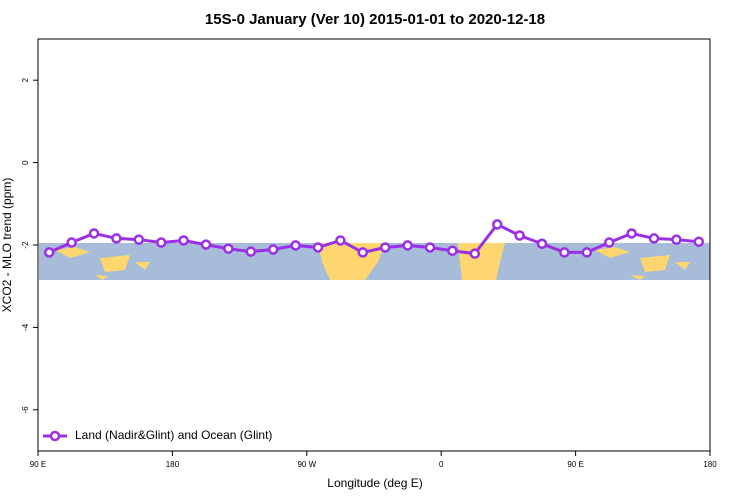 Image resolution: width=750 pixels, height=500 pixels. What do you see at coordinates (374, 483) in the screenshot?
I see `x-axis-label: Longitude (deg E)` at bounding box center [374, 483].